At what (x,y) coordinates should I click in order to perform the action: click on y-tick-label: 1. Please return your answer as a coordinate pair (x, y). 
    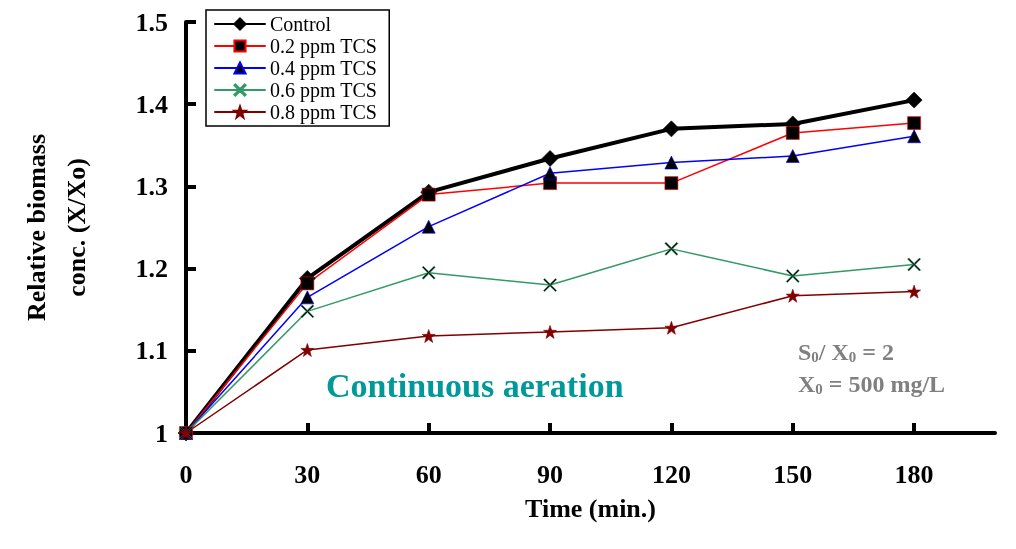
    Looking at the image, I should click on (161, 433).